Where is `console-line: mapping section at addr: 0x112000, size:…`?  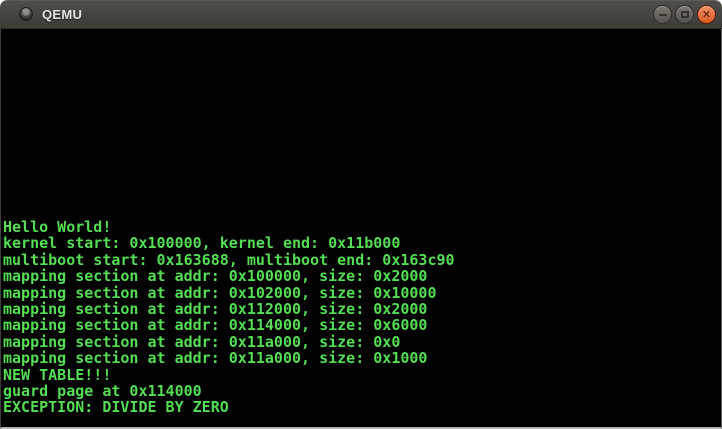
console-line: mapping section at addr: 0x112000, size:… is located at coordinates (215, 309).